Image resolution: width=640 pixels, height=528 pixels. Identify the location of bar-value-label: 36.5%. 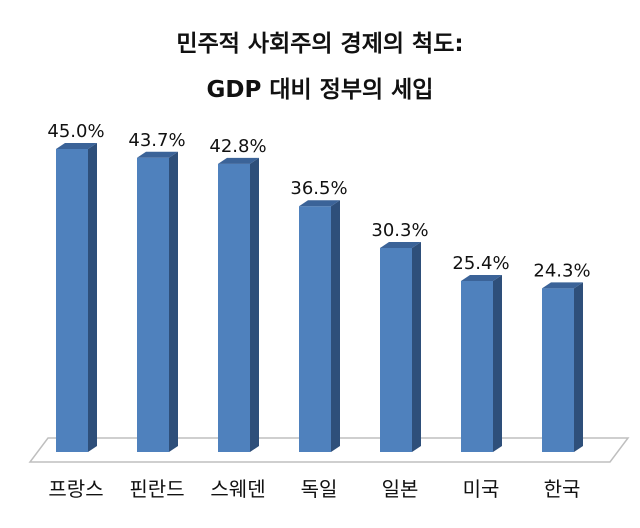
(318, 188).